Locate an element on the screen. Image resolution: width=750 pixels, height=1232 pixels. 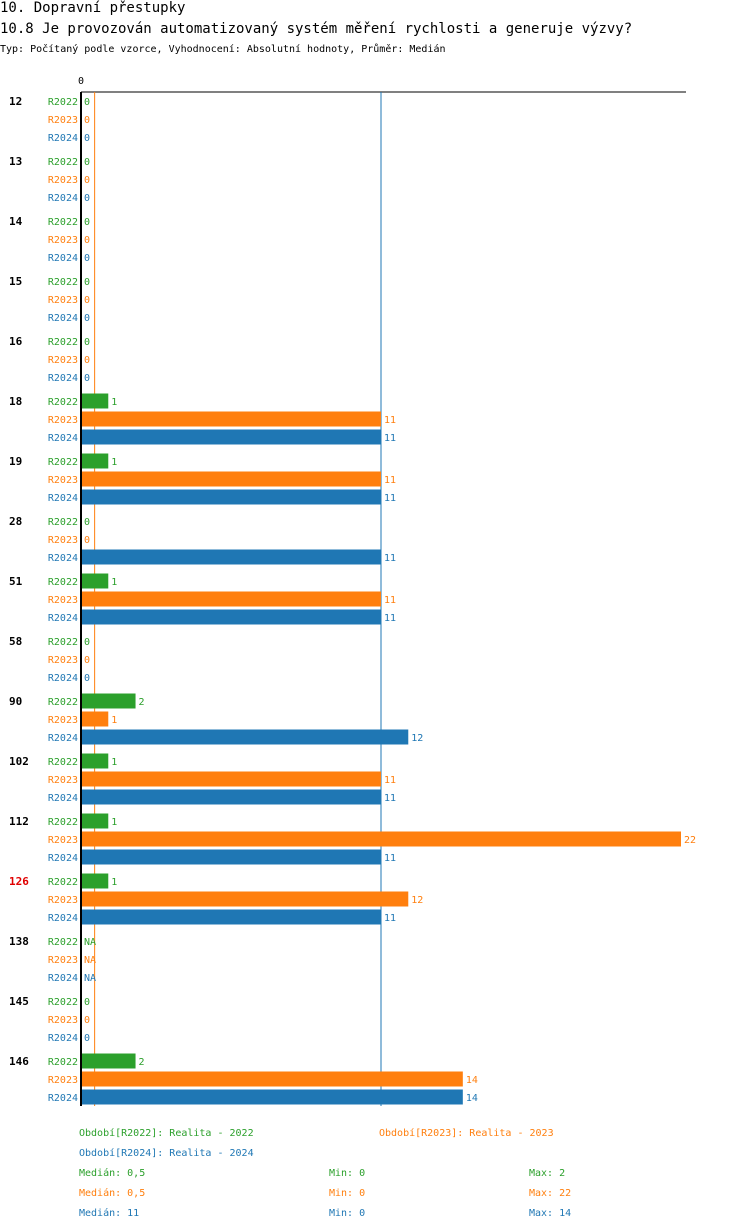
bar-146-r2023 is located at coordinates (272, 1079).